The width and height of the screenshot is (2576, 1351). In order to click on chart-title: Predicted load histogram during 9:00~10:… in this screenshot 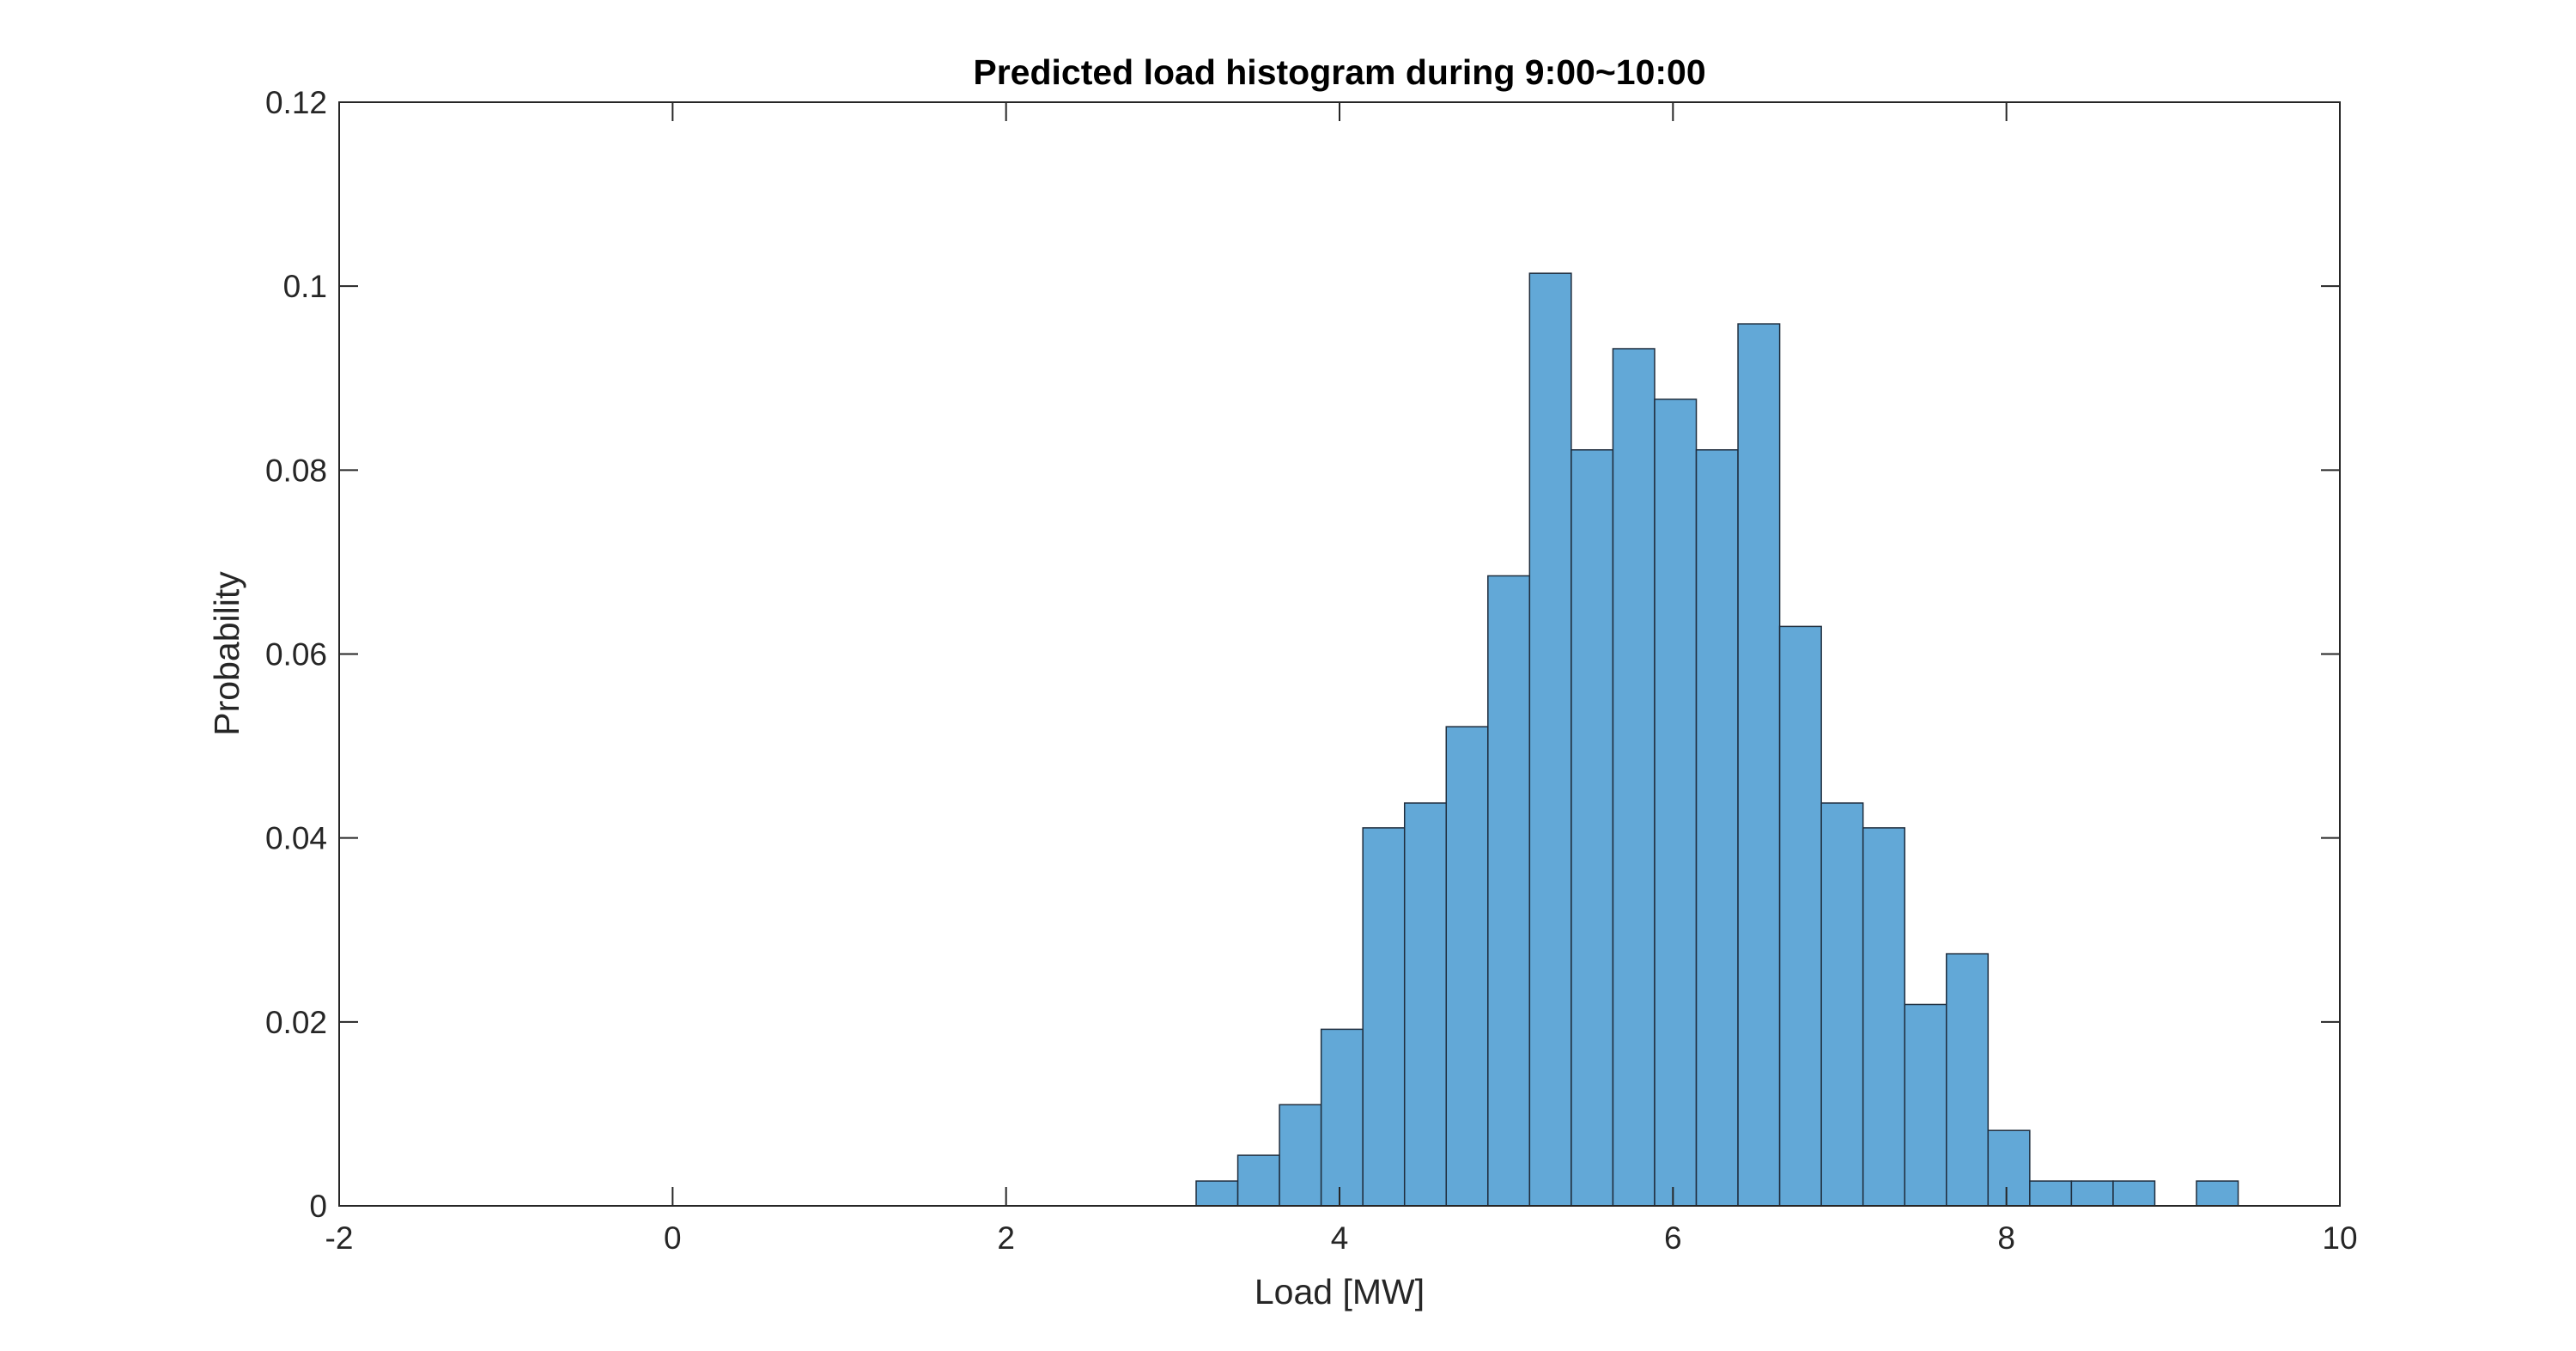, I will do `click(1339, 72)`.